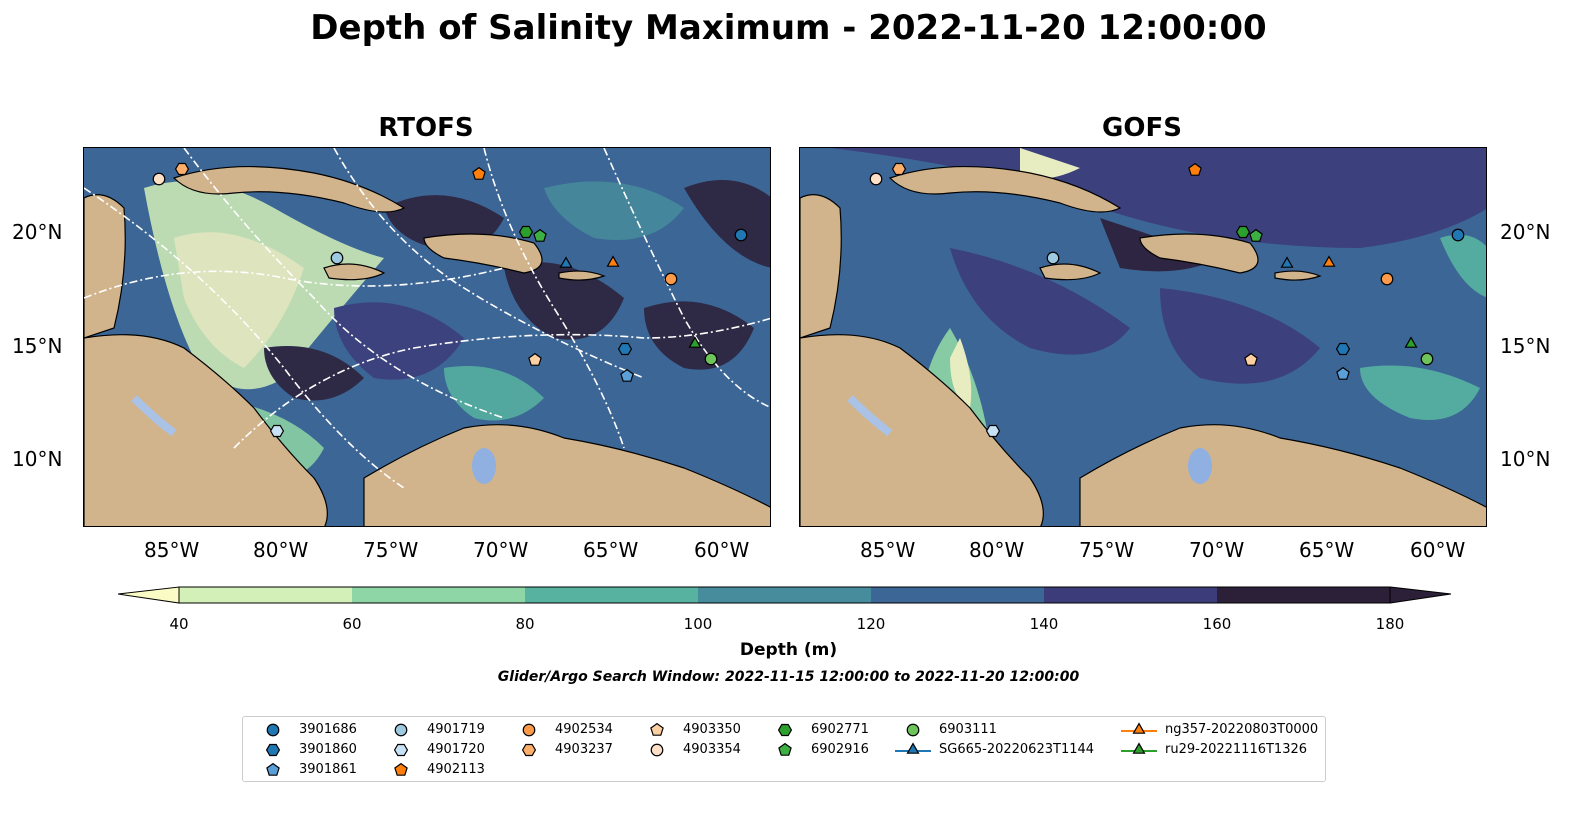 This screenshot has height=827, width=1577. Describe the element at coordinates (840, 729) in the screenshot. I see `legend-label: 6902771` at that location.